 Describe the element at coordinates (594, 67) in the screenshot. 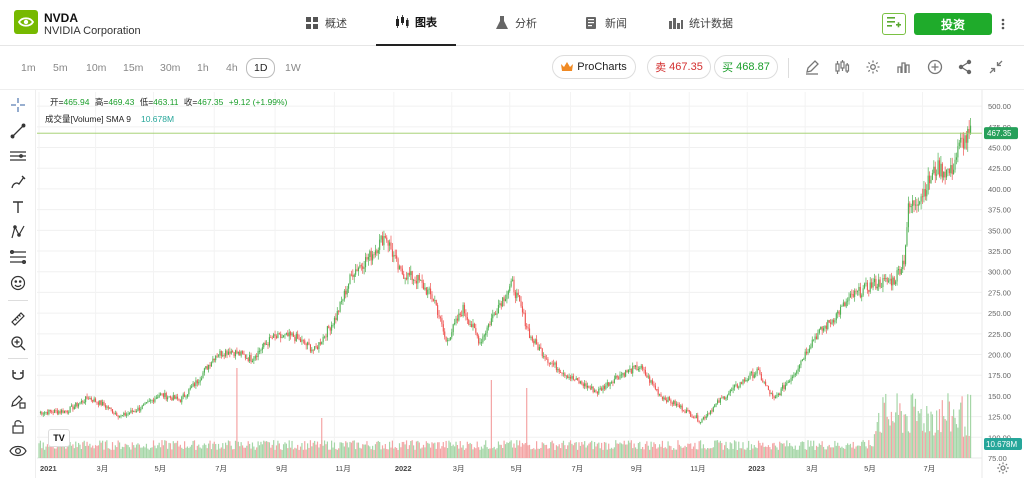

I see `procharts-button: ProCharts` at that location.